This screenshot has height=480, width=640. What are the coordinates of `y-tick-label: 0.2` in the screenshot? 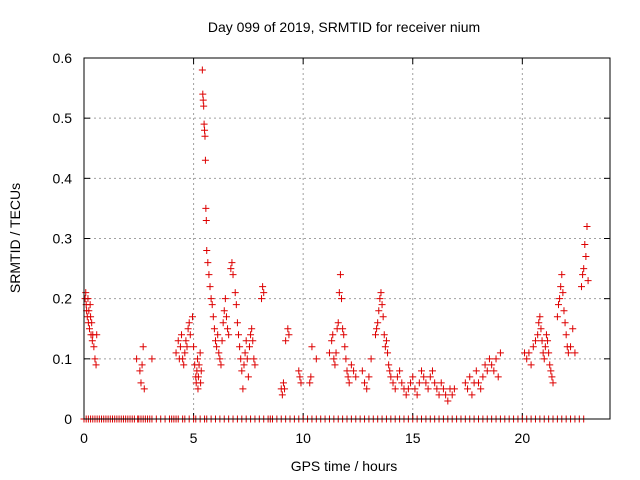 It's located at (63, 299).